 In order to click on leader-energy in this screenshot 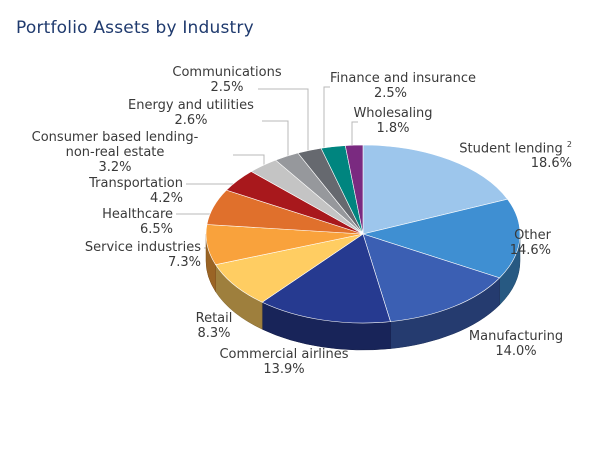, I will do `click(275, 138)`.